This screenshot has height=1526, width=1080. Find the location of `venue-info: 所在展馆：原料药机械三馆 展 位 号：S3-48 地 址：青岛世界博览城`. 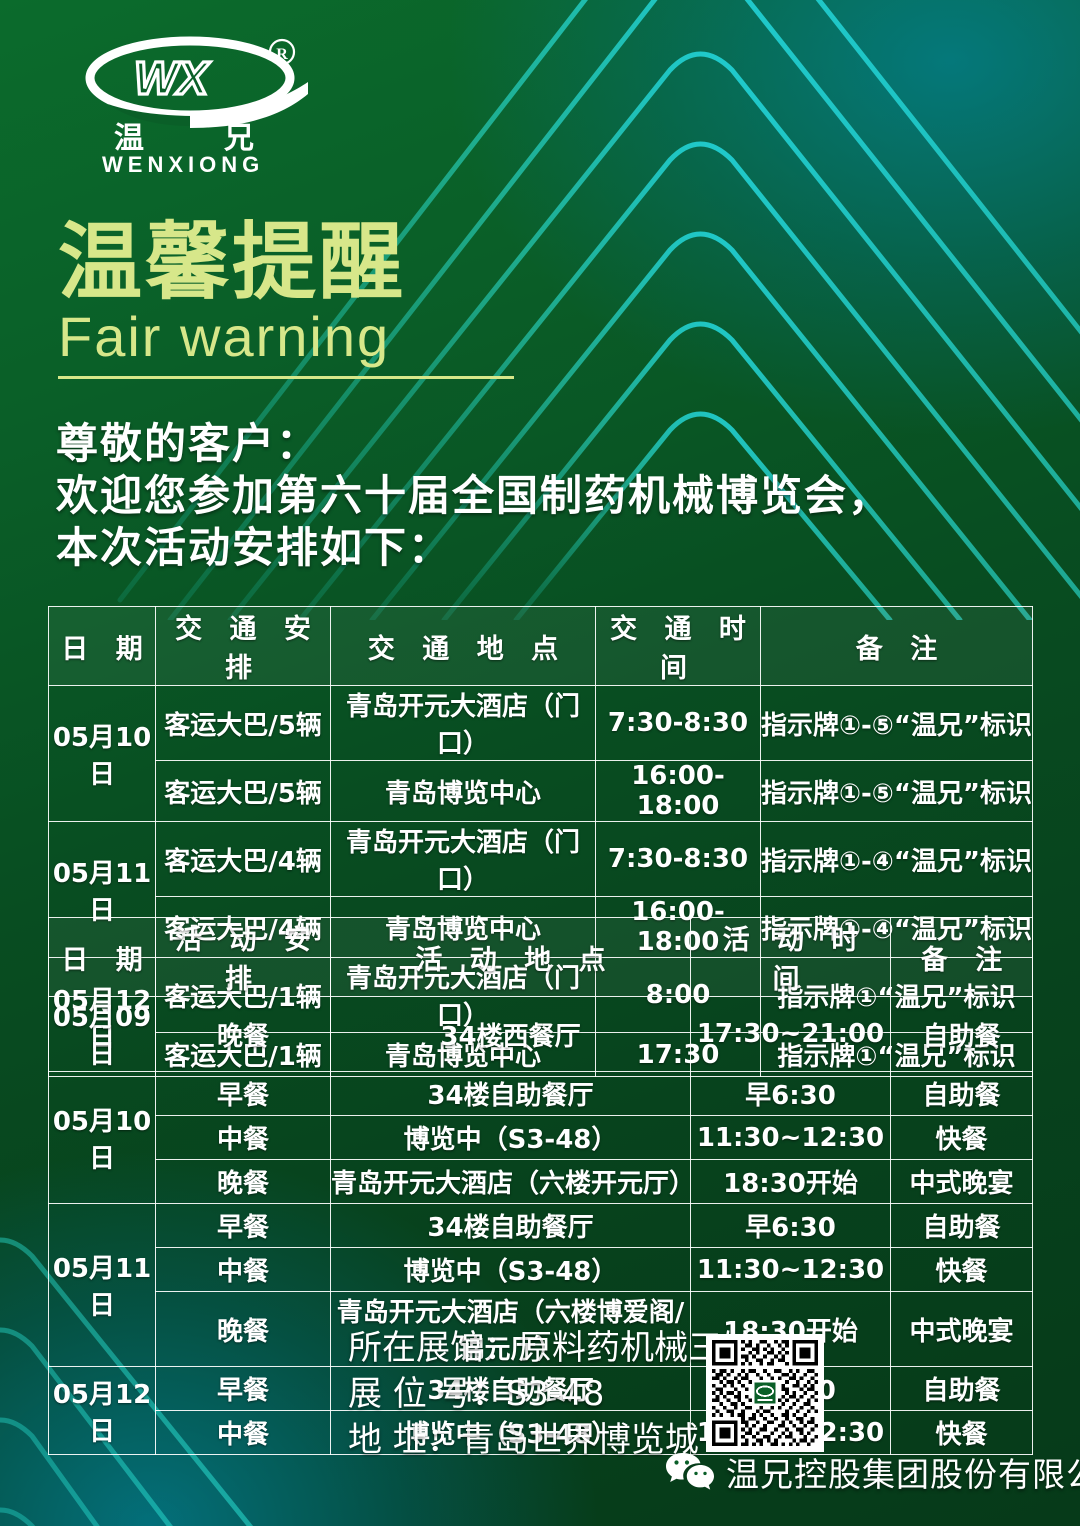

venue-info: 所在展馆：原料药机械三馆 展 位 号：S3-48 地 址：青岛世界博览城 is located at coordinates (578, 1394).